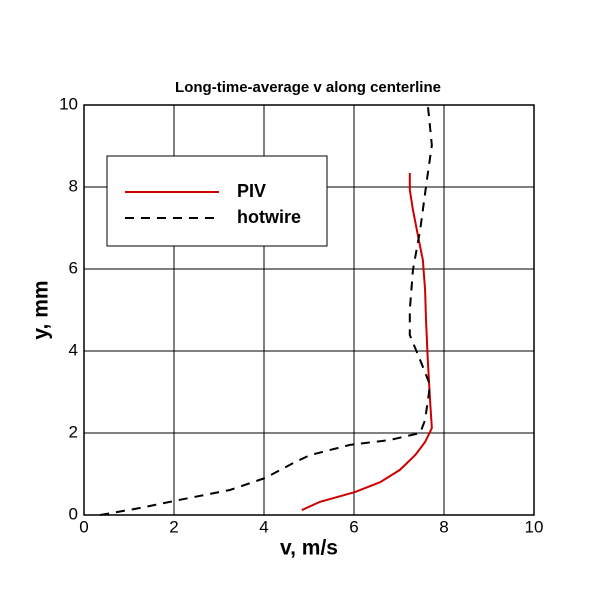 The height and width of the screenshot is (614, 614). What do you see at coordinates (73, 267) in the screenshot?
I see `y-tick-label: 6` at bounding box center [73, 267].